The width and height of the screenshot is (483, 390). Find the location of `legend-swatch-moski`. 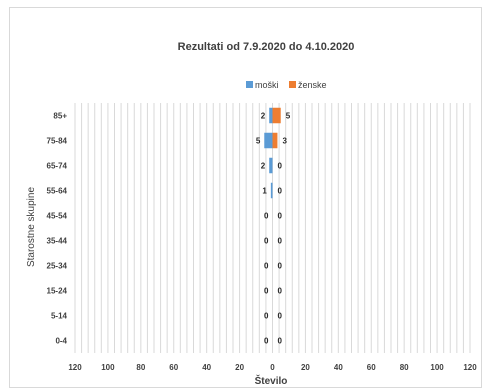

legend-swatch-moski is located at coordinates (249, 84).